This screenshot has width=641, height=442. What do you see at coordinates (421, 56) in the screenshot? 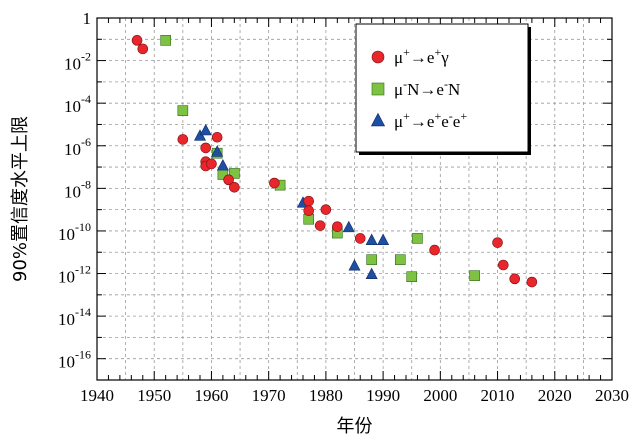
I see `legend-label: μ+→e+γ` at bounding box center [421, 56].